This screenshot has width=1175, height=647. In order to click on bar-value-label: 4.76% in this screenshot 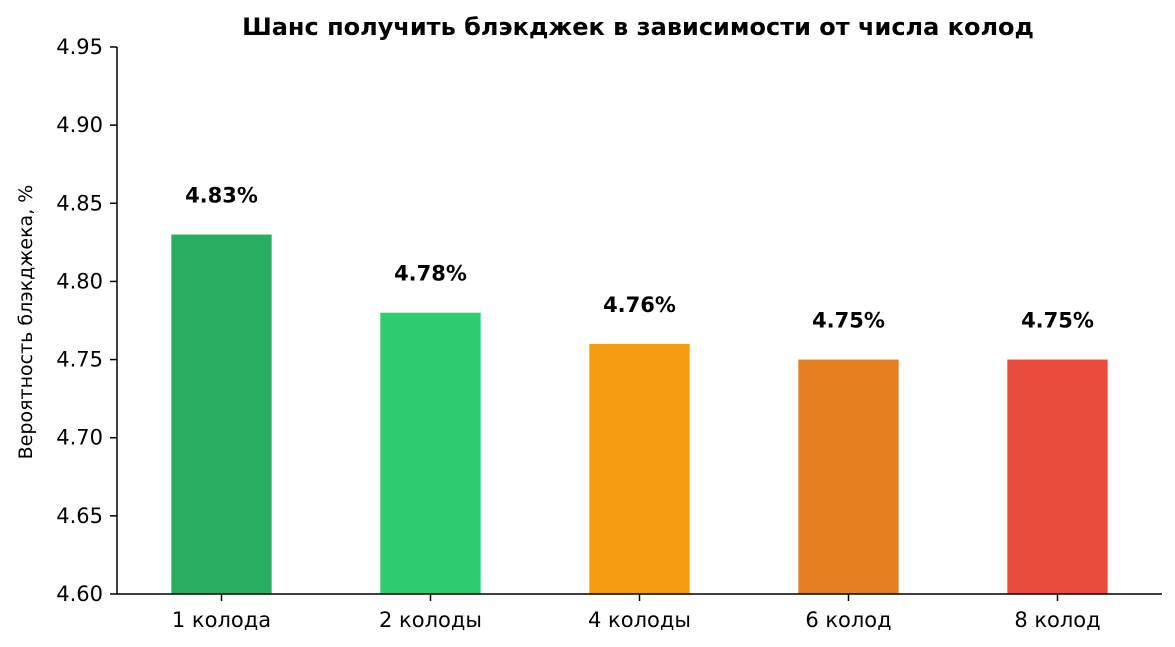, I will do `click(639, 305)`.